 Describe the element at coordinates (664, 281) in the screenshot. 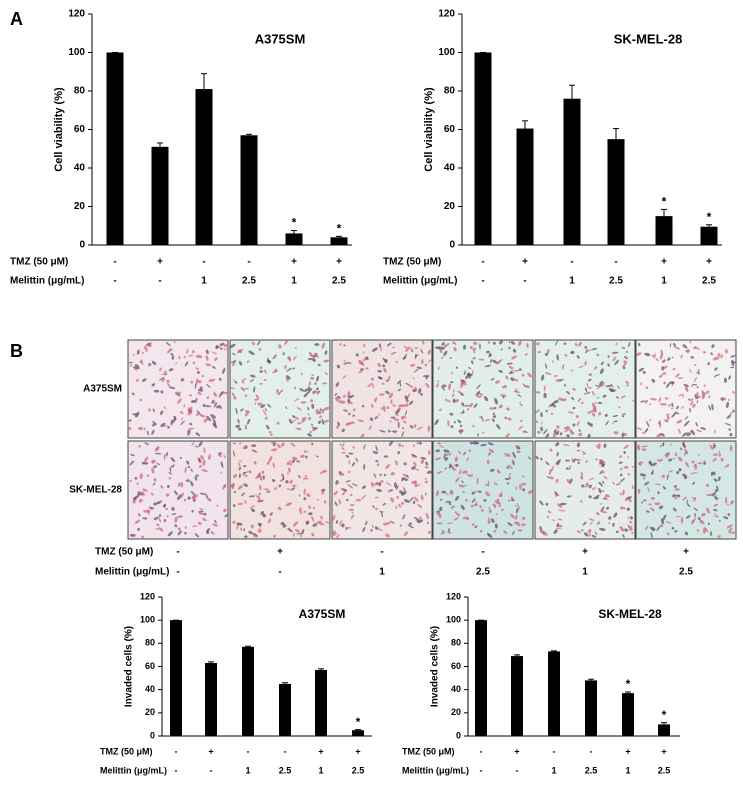

I see `treatment-value: 1` at that location.